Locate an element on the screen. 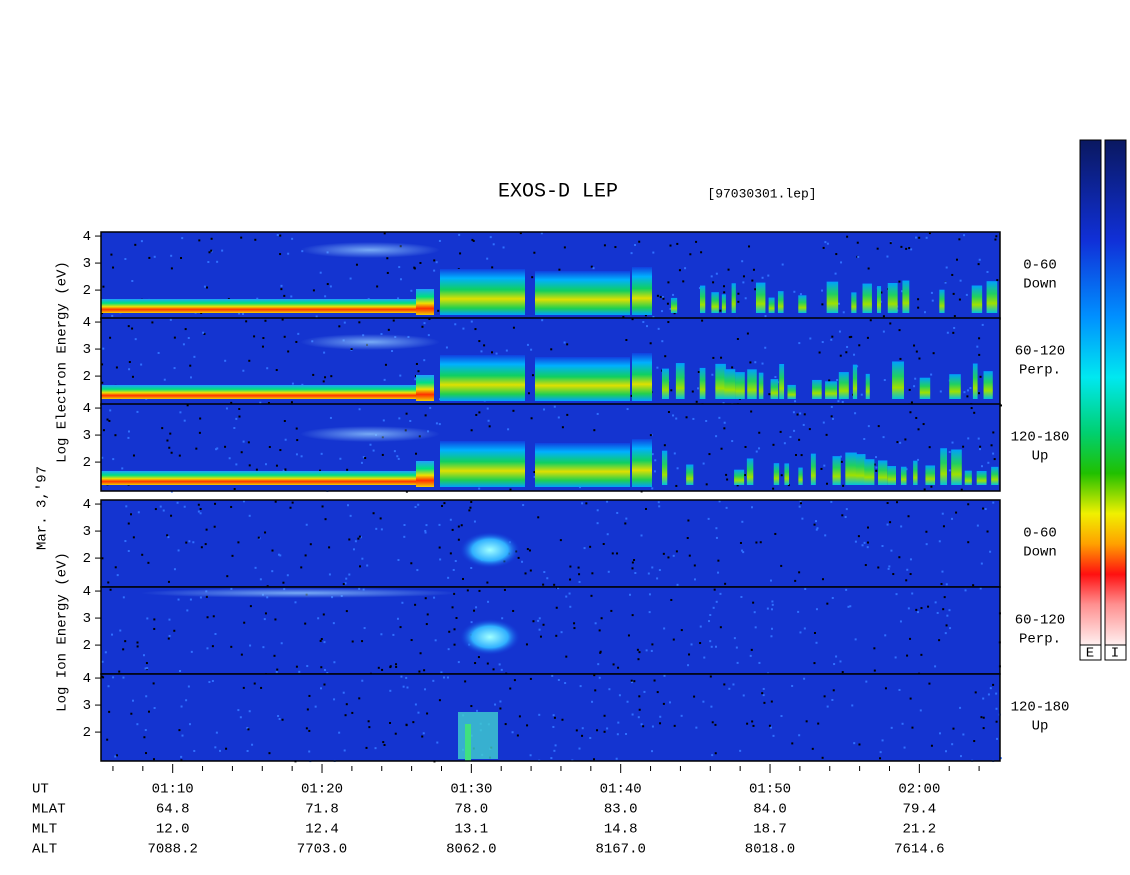 This screenshot has width=1130, height=875. panel-label: 0-60 is located at coordinates (1040, 266).